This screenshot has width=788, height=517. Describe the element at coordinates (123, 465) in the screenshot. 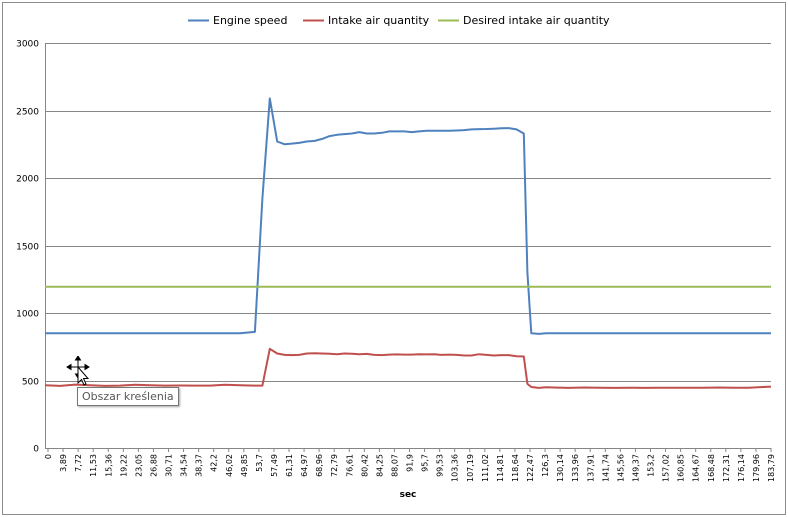

I see `x-tick-label: 19,22` at that location.